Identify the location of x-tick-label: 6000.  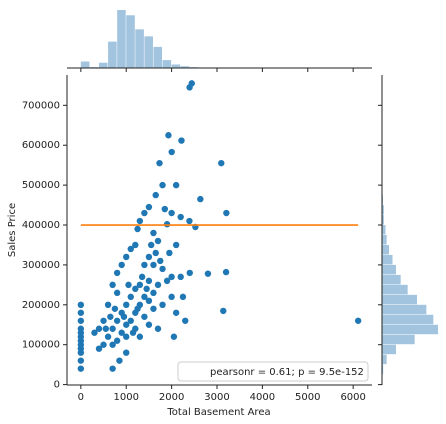
(352, 397).